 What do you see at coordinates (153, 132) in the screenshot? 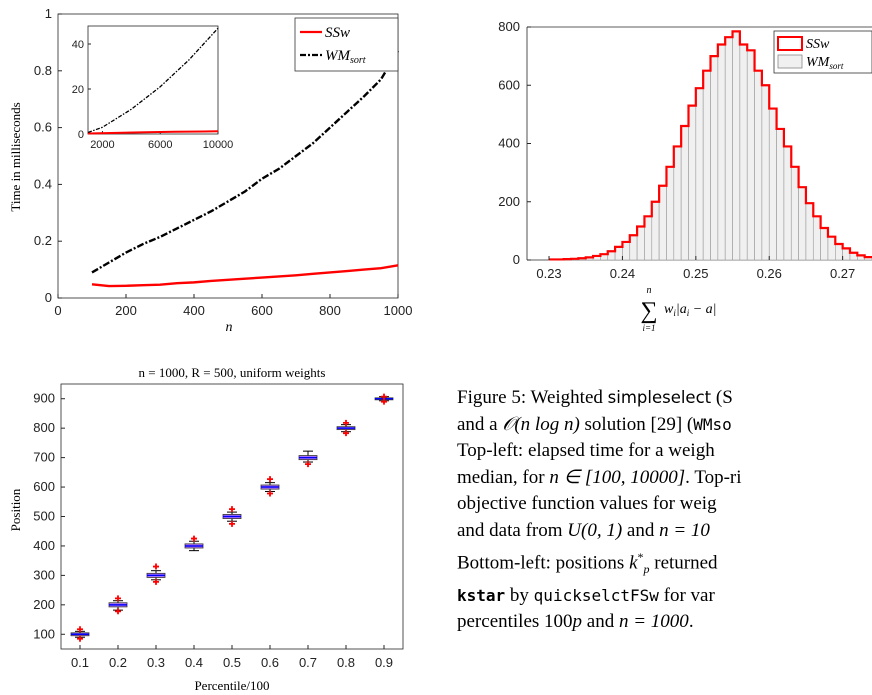
I see `tl-inset-series-ssw` at bounding box center [153, 132].